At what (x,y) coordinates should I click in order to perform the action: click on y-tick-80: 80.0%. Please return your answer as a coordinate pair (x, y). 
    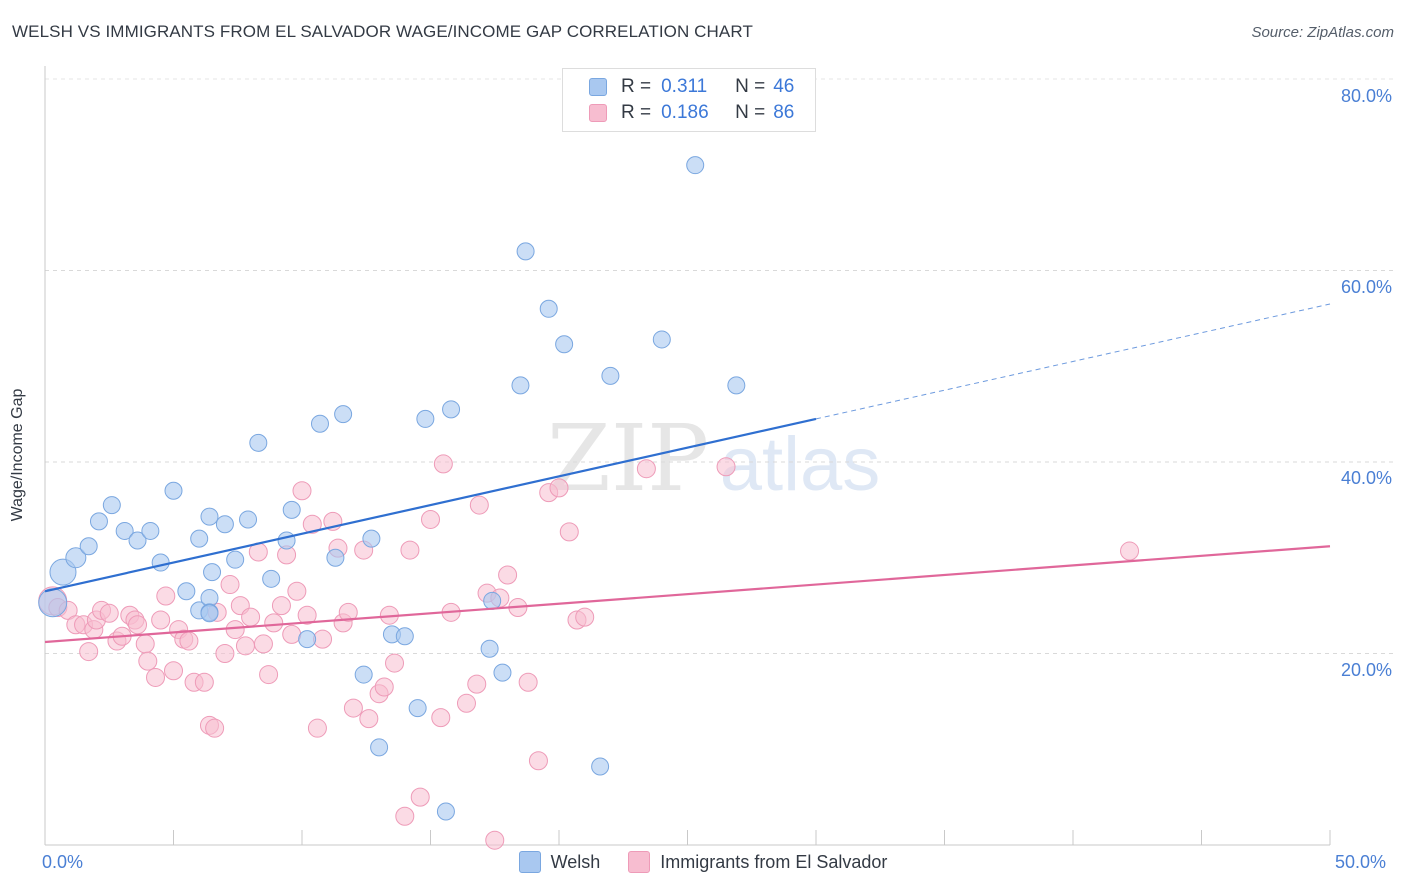
    Looking at the image, I should click on (1366, 96).